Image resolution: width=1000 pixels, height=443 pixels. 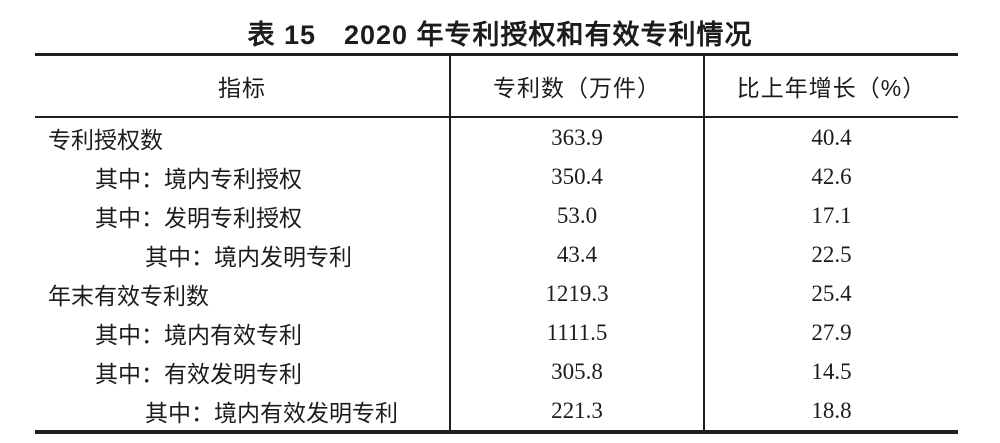 What do you see at coordinates (576, 176) in the screenshot?
I see `patents-value: 350.4` at bounding box center [576, 176].